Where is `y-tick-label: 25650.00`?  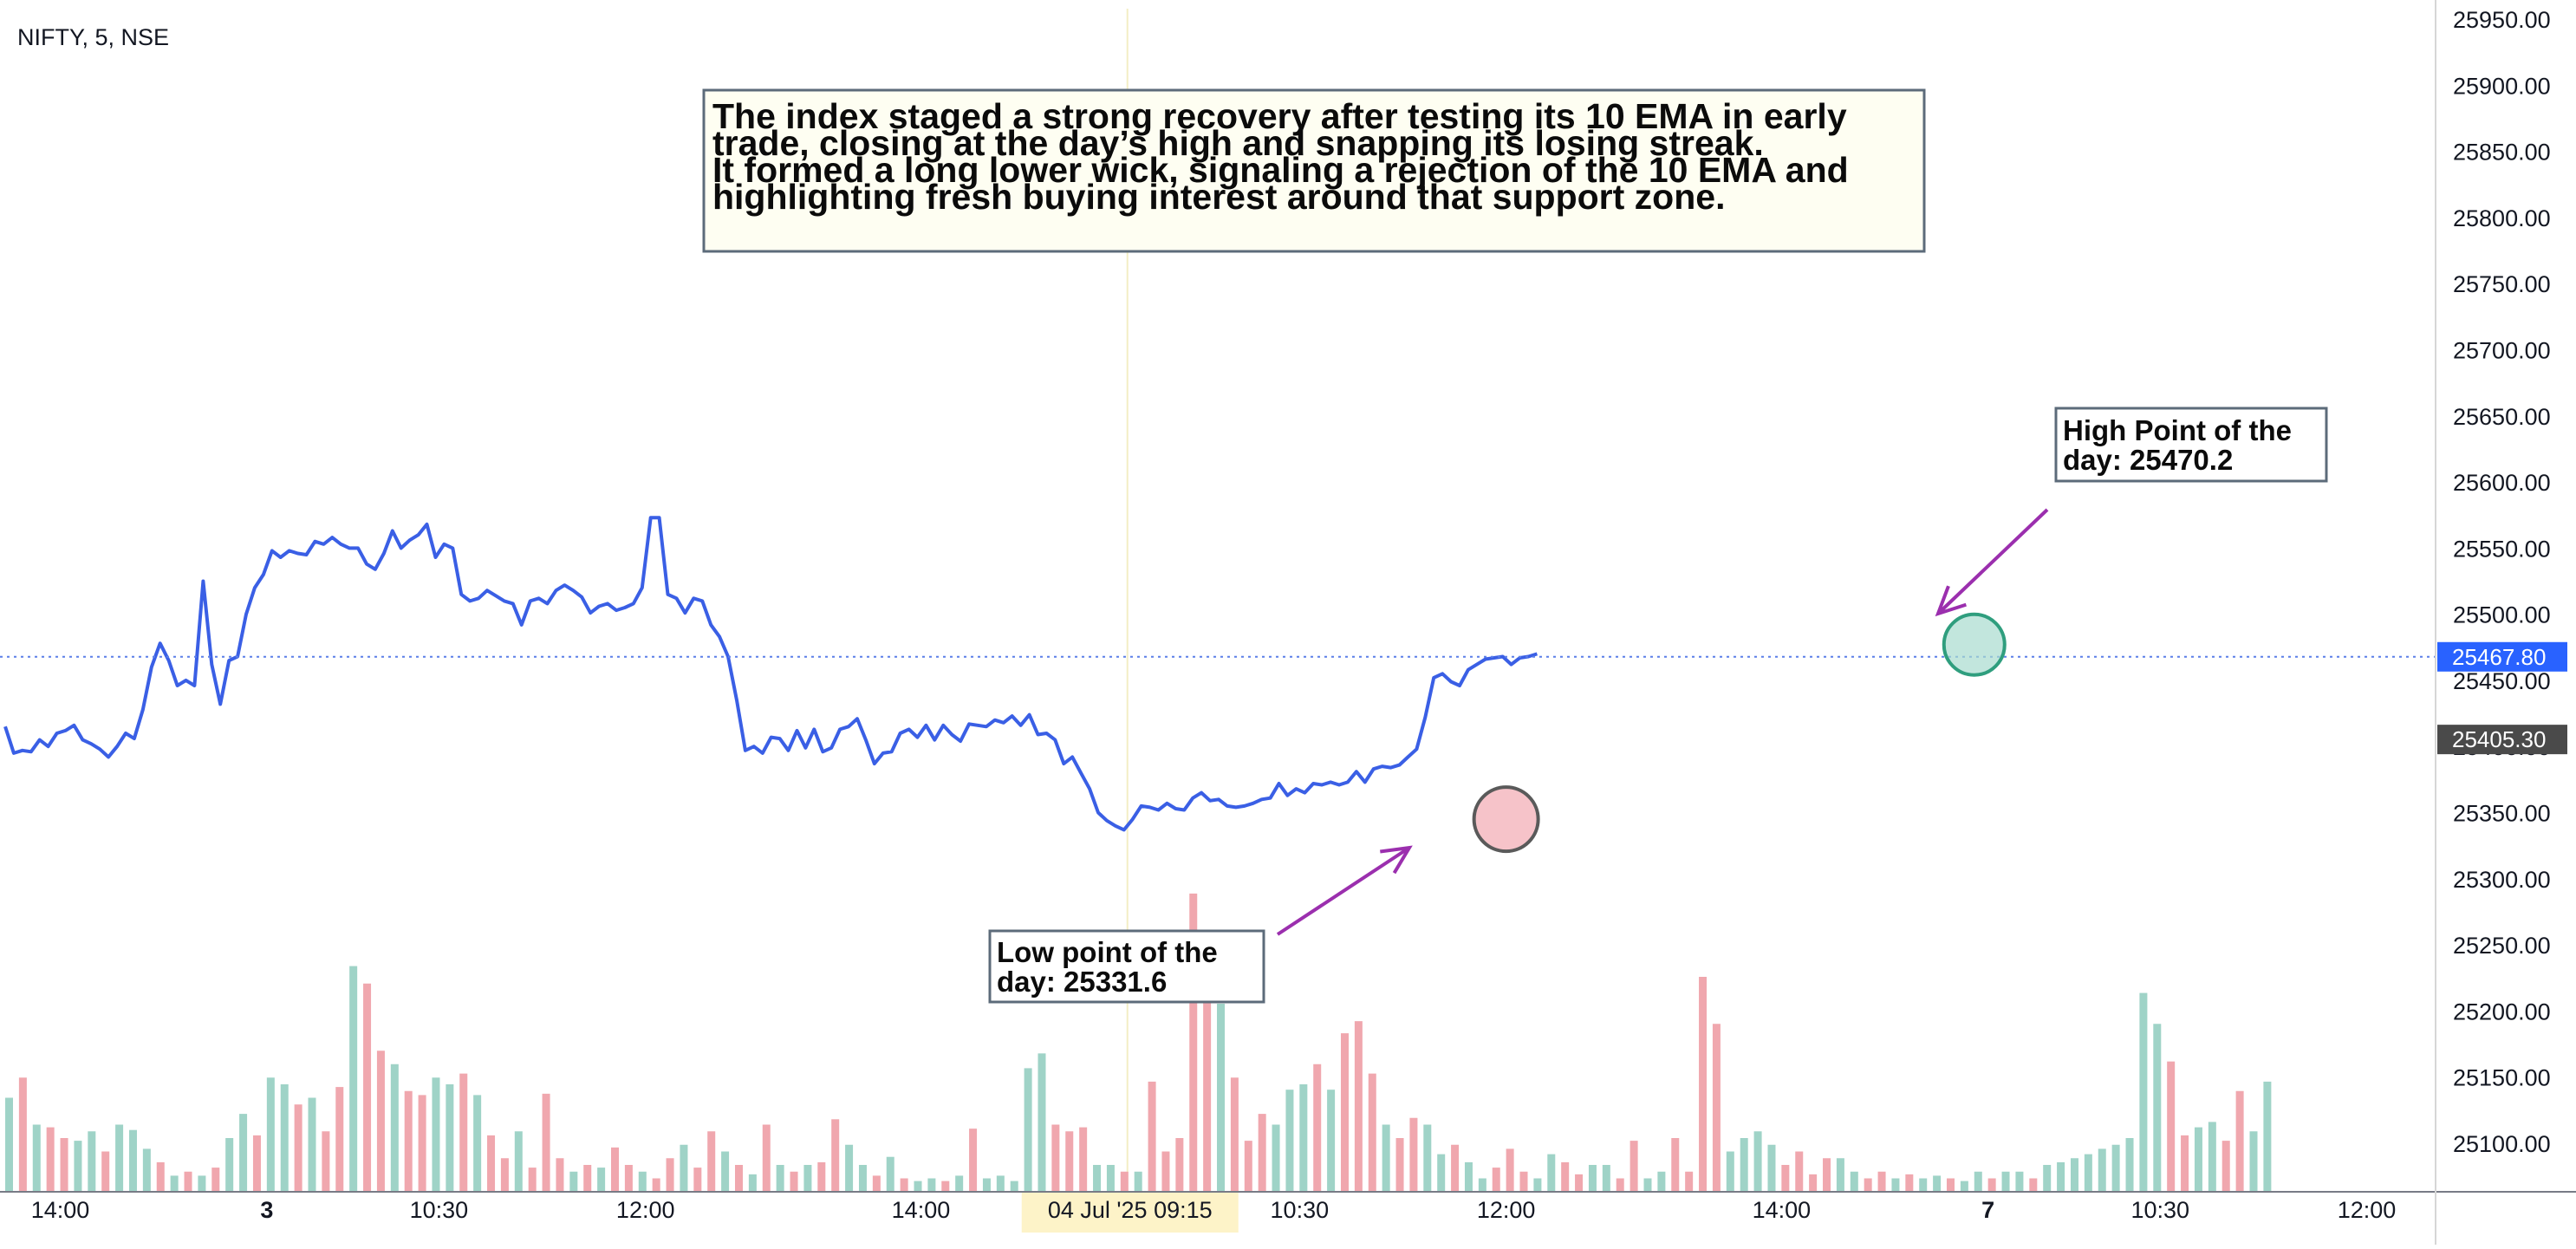 y-tick-label: 25650.00 is located at coordinates (2502, 417).